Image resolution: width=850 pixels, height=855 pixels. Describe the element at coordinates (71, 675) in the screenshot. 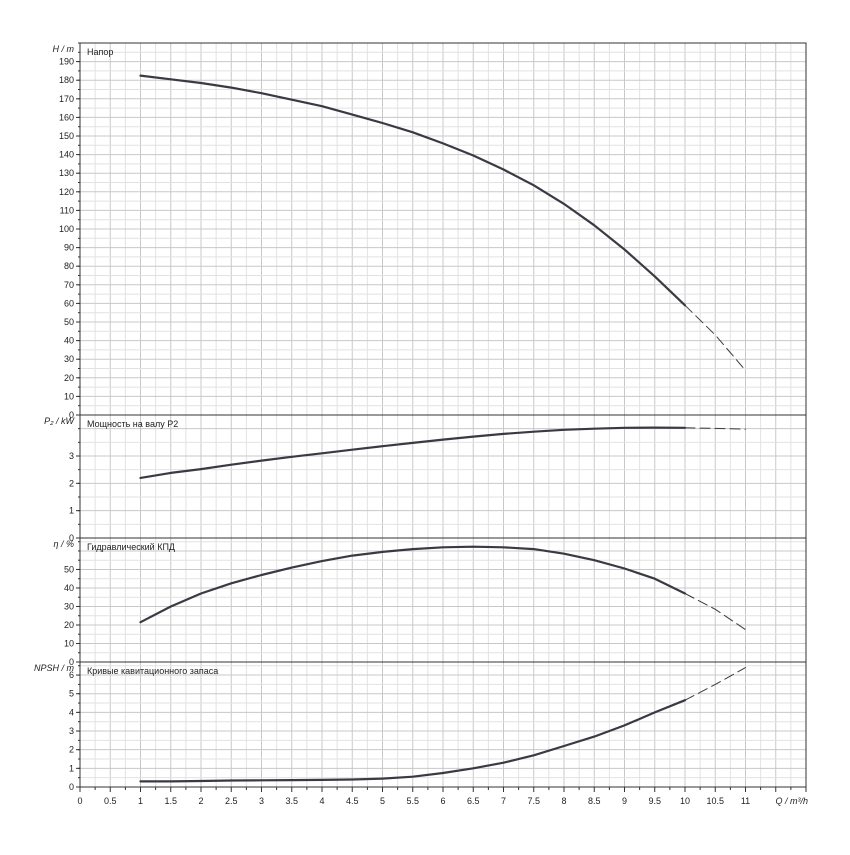

I see `y-tick-label: 6` at that location.